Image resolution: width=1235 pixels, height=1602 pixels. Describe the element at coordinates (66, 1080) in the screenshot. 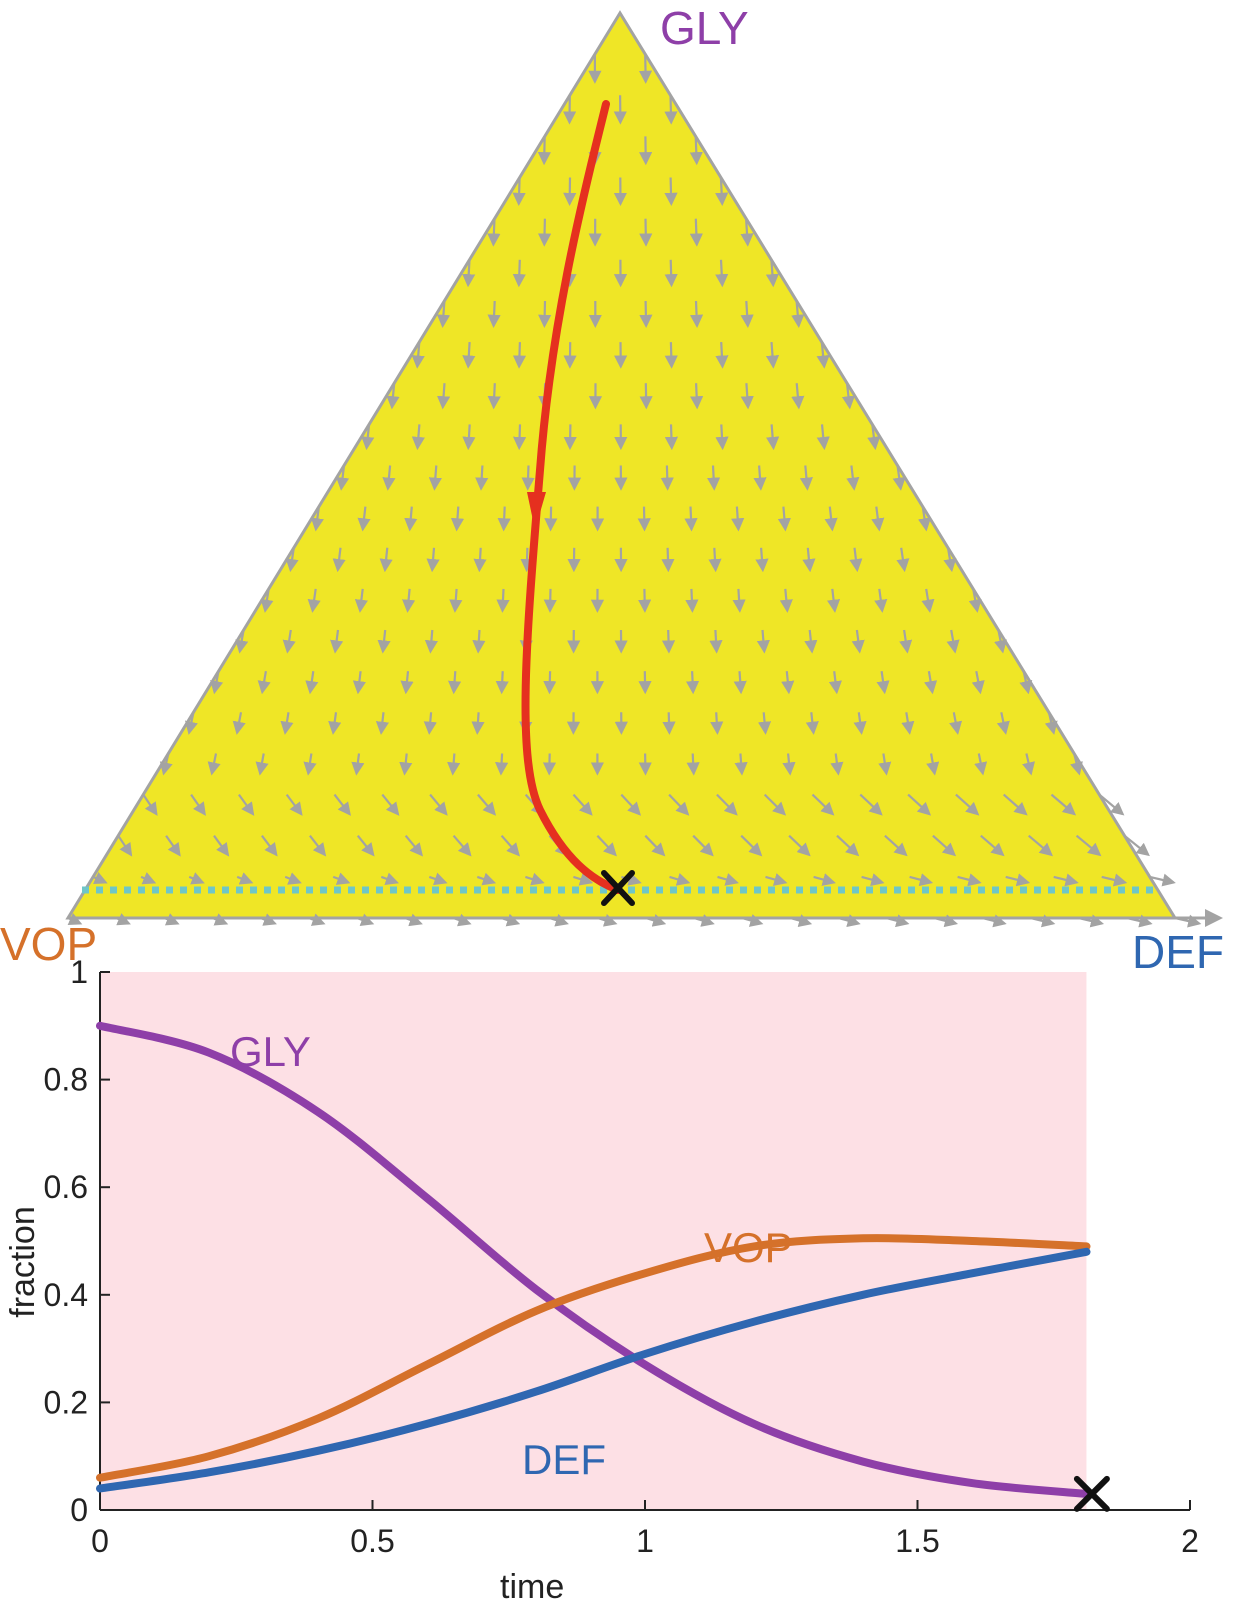

I see `y-tick-label: 0.8` at that location.